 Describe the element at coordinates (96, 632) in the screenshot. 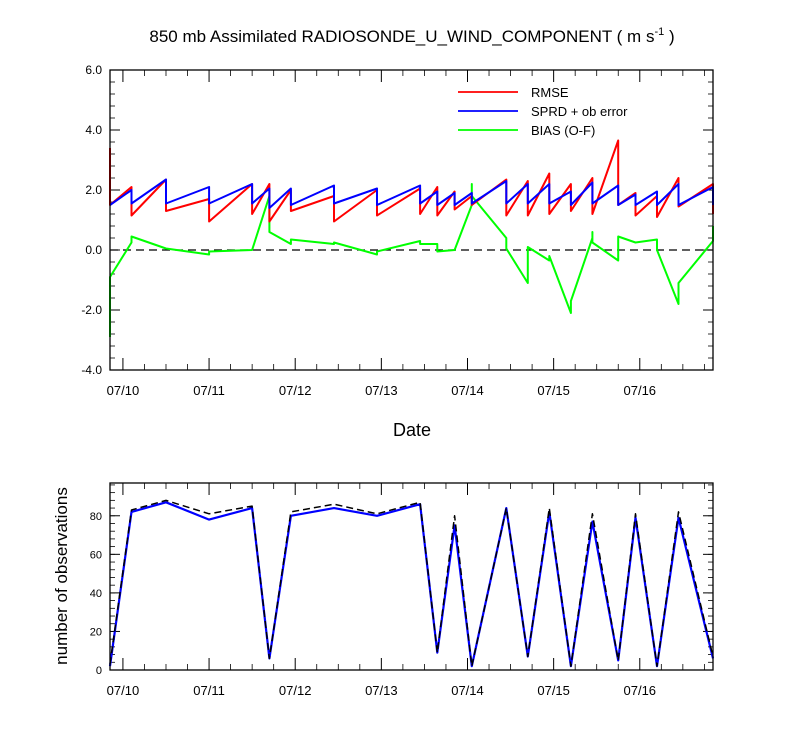

I see `y-tick-label: 20` at that location.